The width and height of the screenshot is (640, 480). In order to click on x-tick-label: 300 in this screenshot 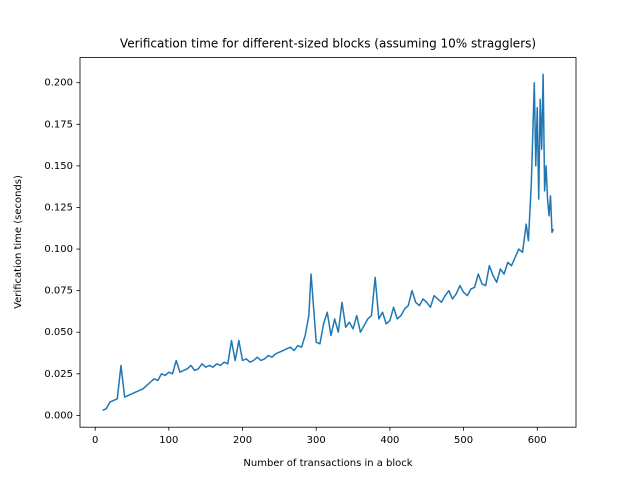, I will do `click(316, 440)`.